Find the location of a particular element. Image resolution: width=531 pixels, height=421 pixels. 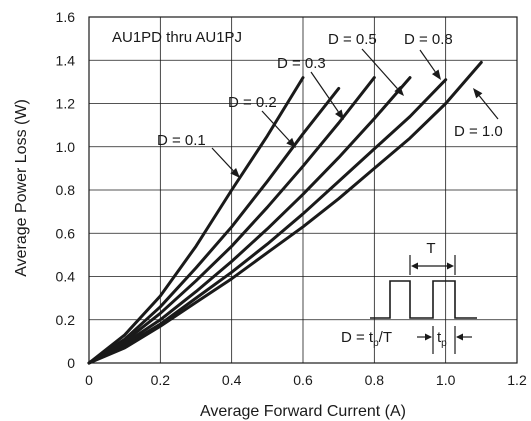

duty-cycle-formula: D = tp/T is located at coordinates (366, 339).